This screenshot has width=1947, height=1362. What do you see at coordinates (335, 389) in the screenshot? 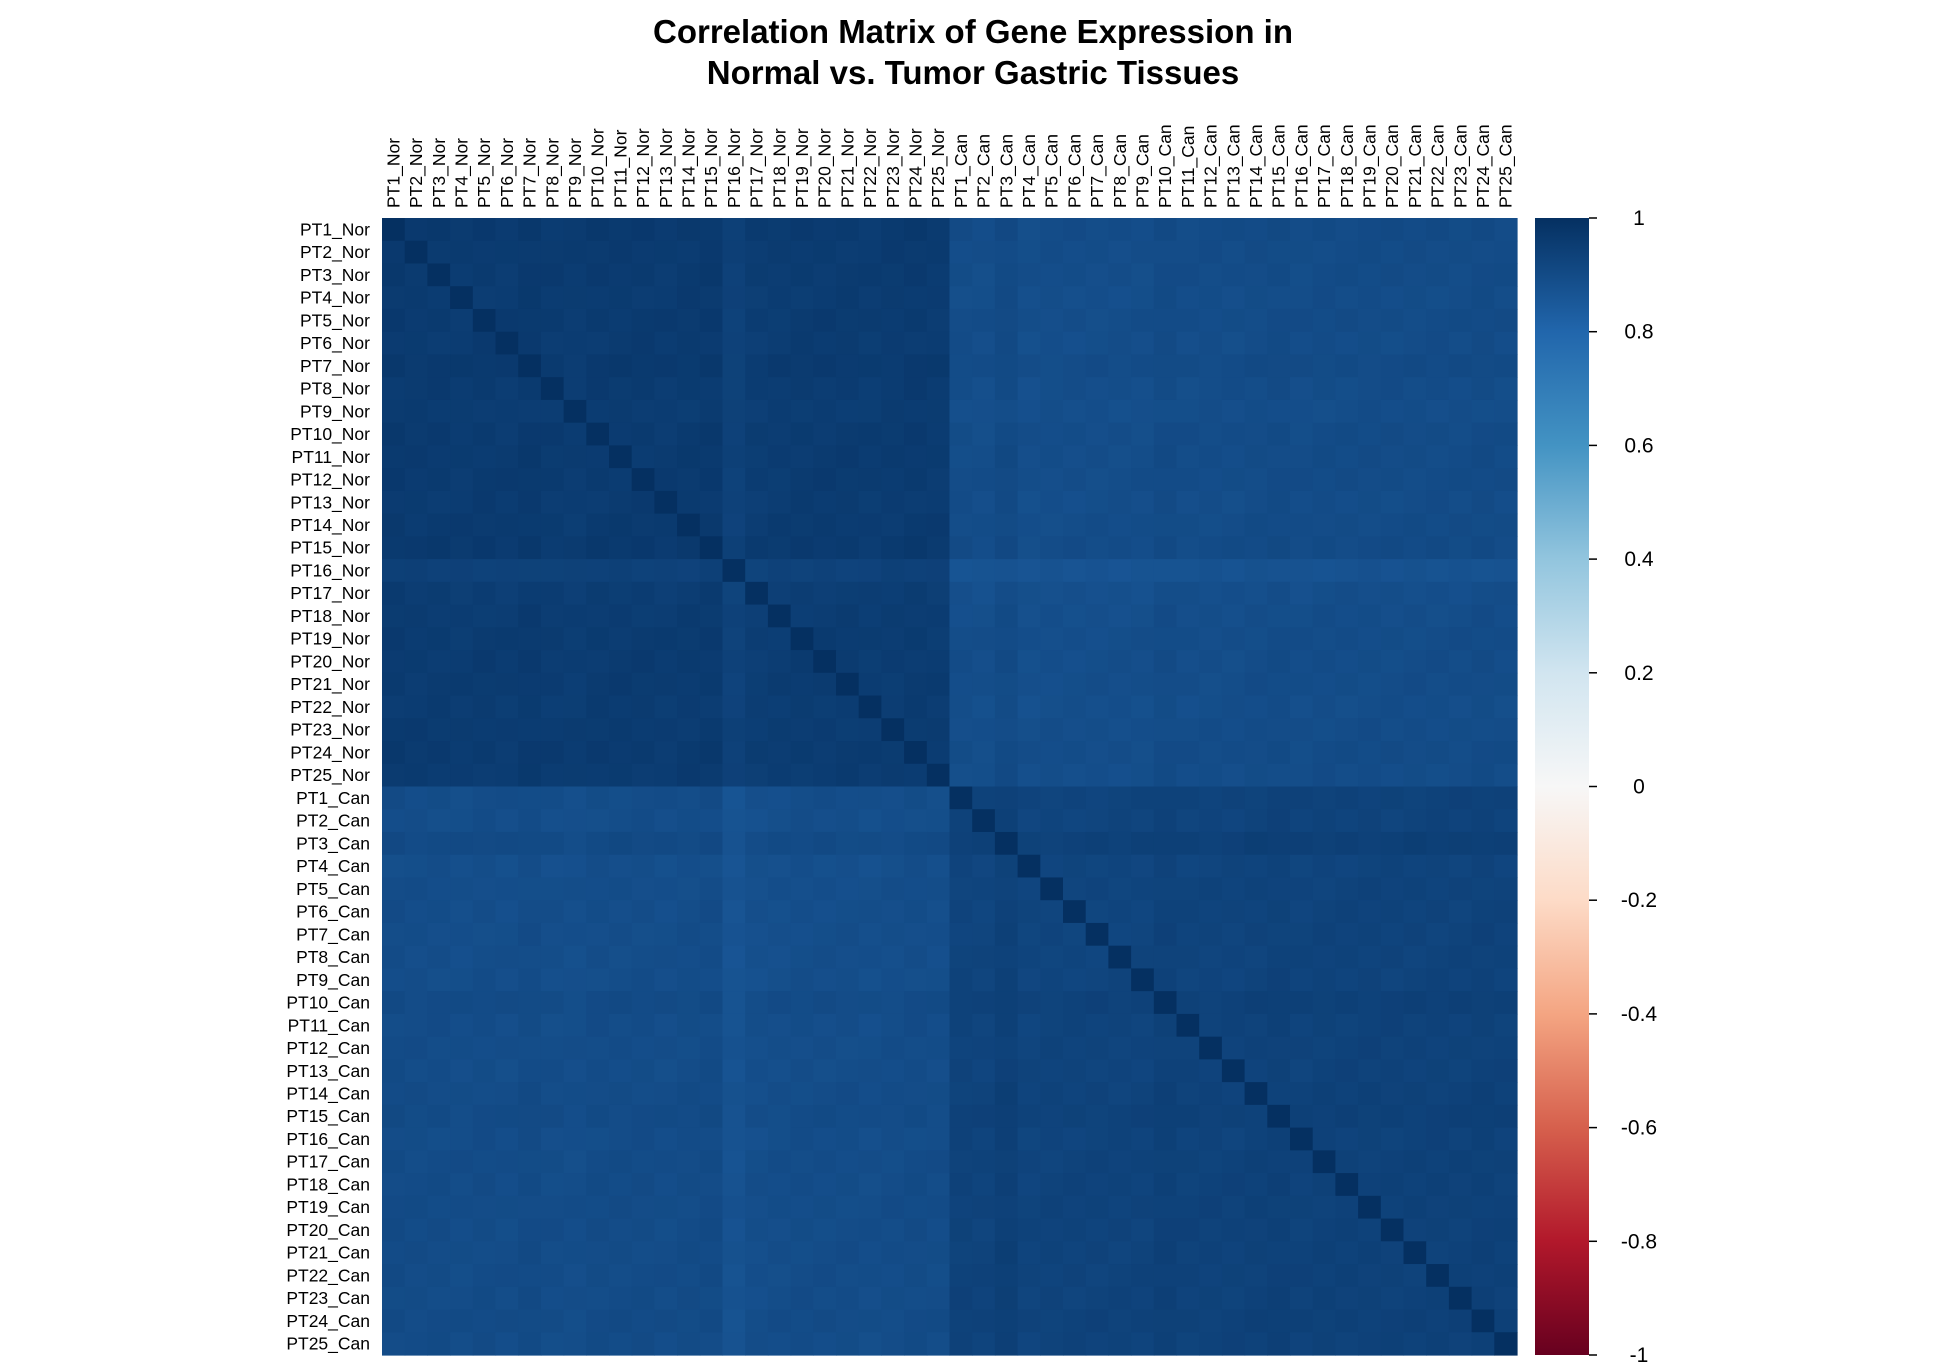
I see `row-label: PT8_Nor` at bounding box center [335, 389].